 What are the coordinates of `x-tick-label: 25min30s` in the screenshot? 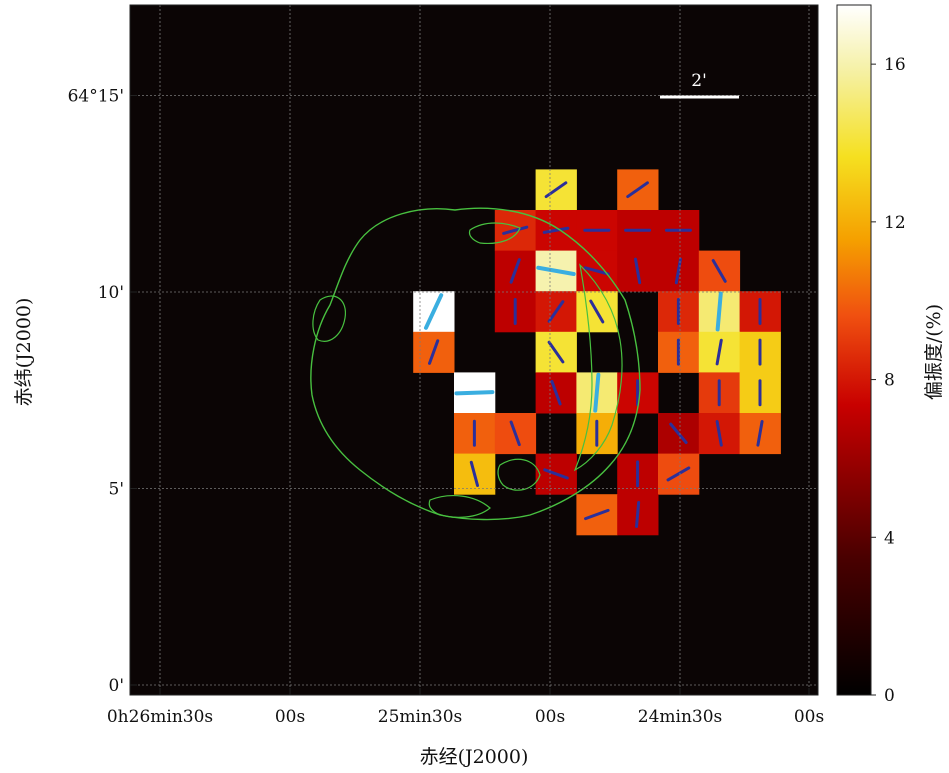 It's located at (420, 717).